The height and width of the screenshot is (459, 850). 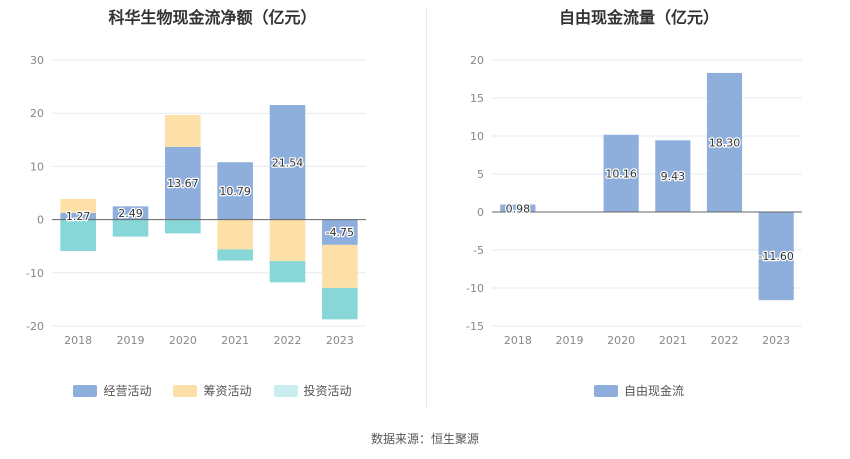 What do you see at coordinates (37, 60) in the screenshot?
I see `y-tick-label: 30` at bounding box center [37, 60].